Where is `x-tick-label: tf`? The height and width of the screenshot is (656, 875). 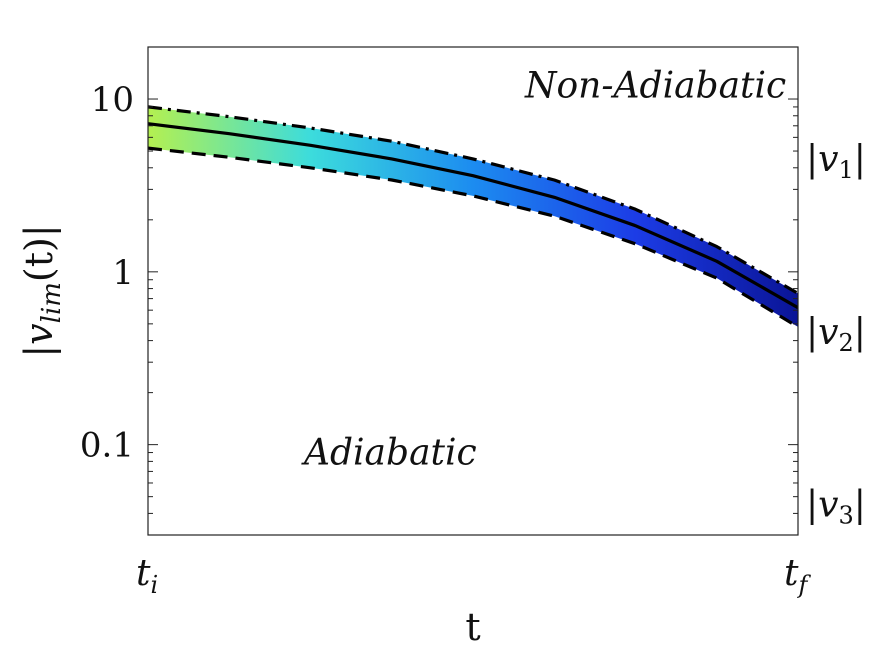 x-tick-label: tf is located at coordinates (797, 576).